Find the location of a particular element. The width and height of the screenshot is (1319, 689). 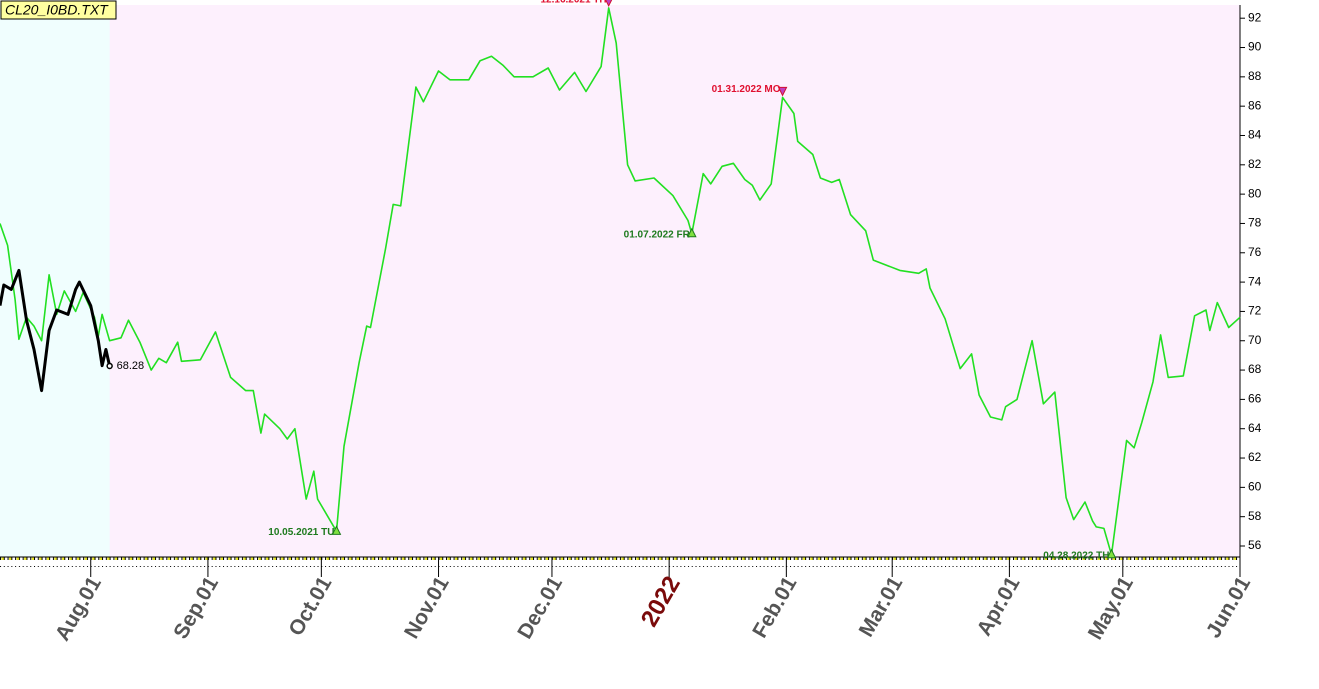

annotation-label: 01.07.2022 FR is located at coordinates (657, 234).